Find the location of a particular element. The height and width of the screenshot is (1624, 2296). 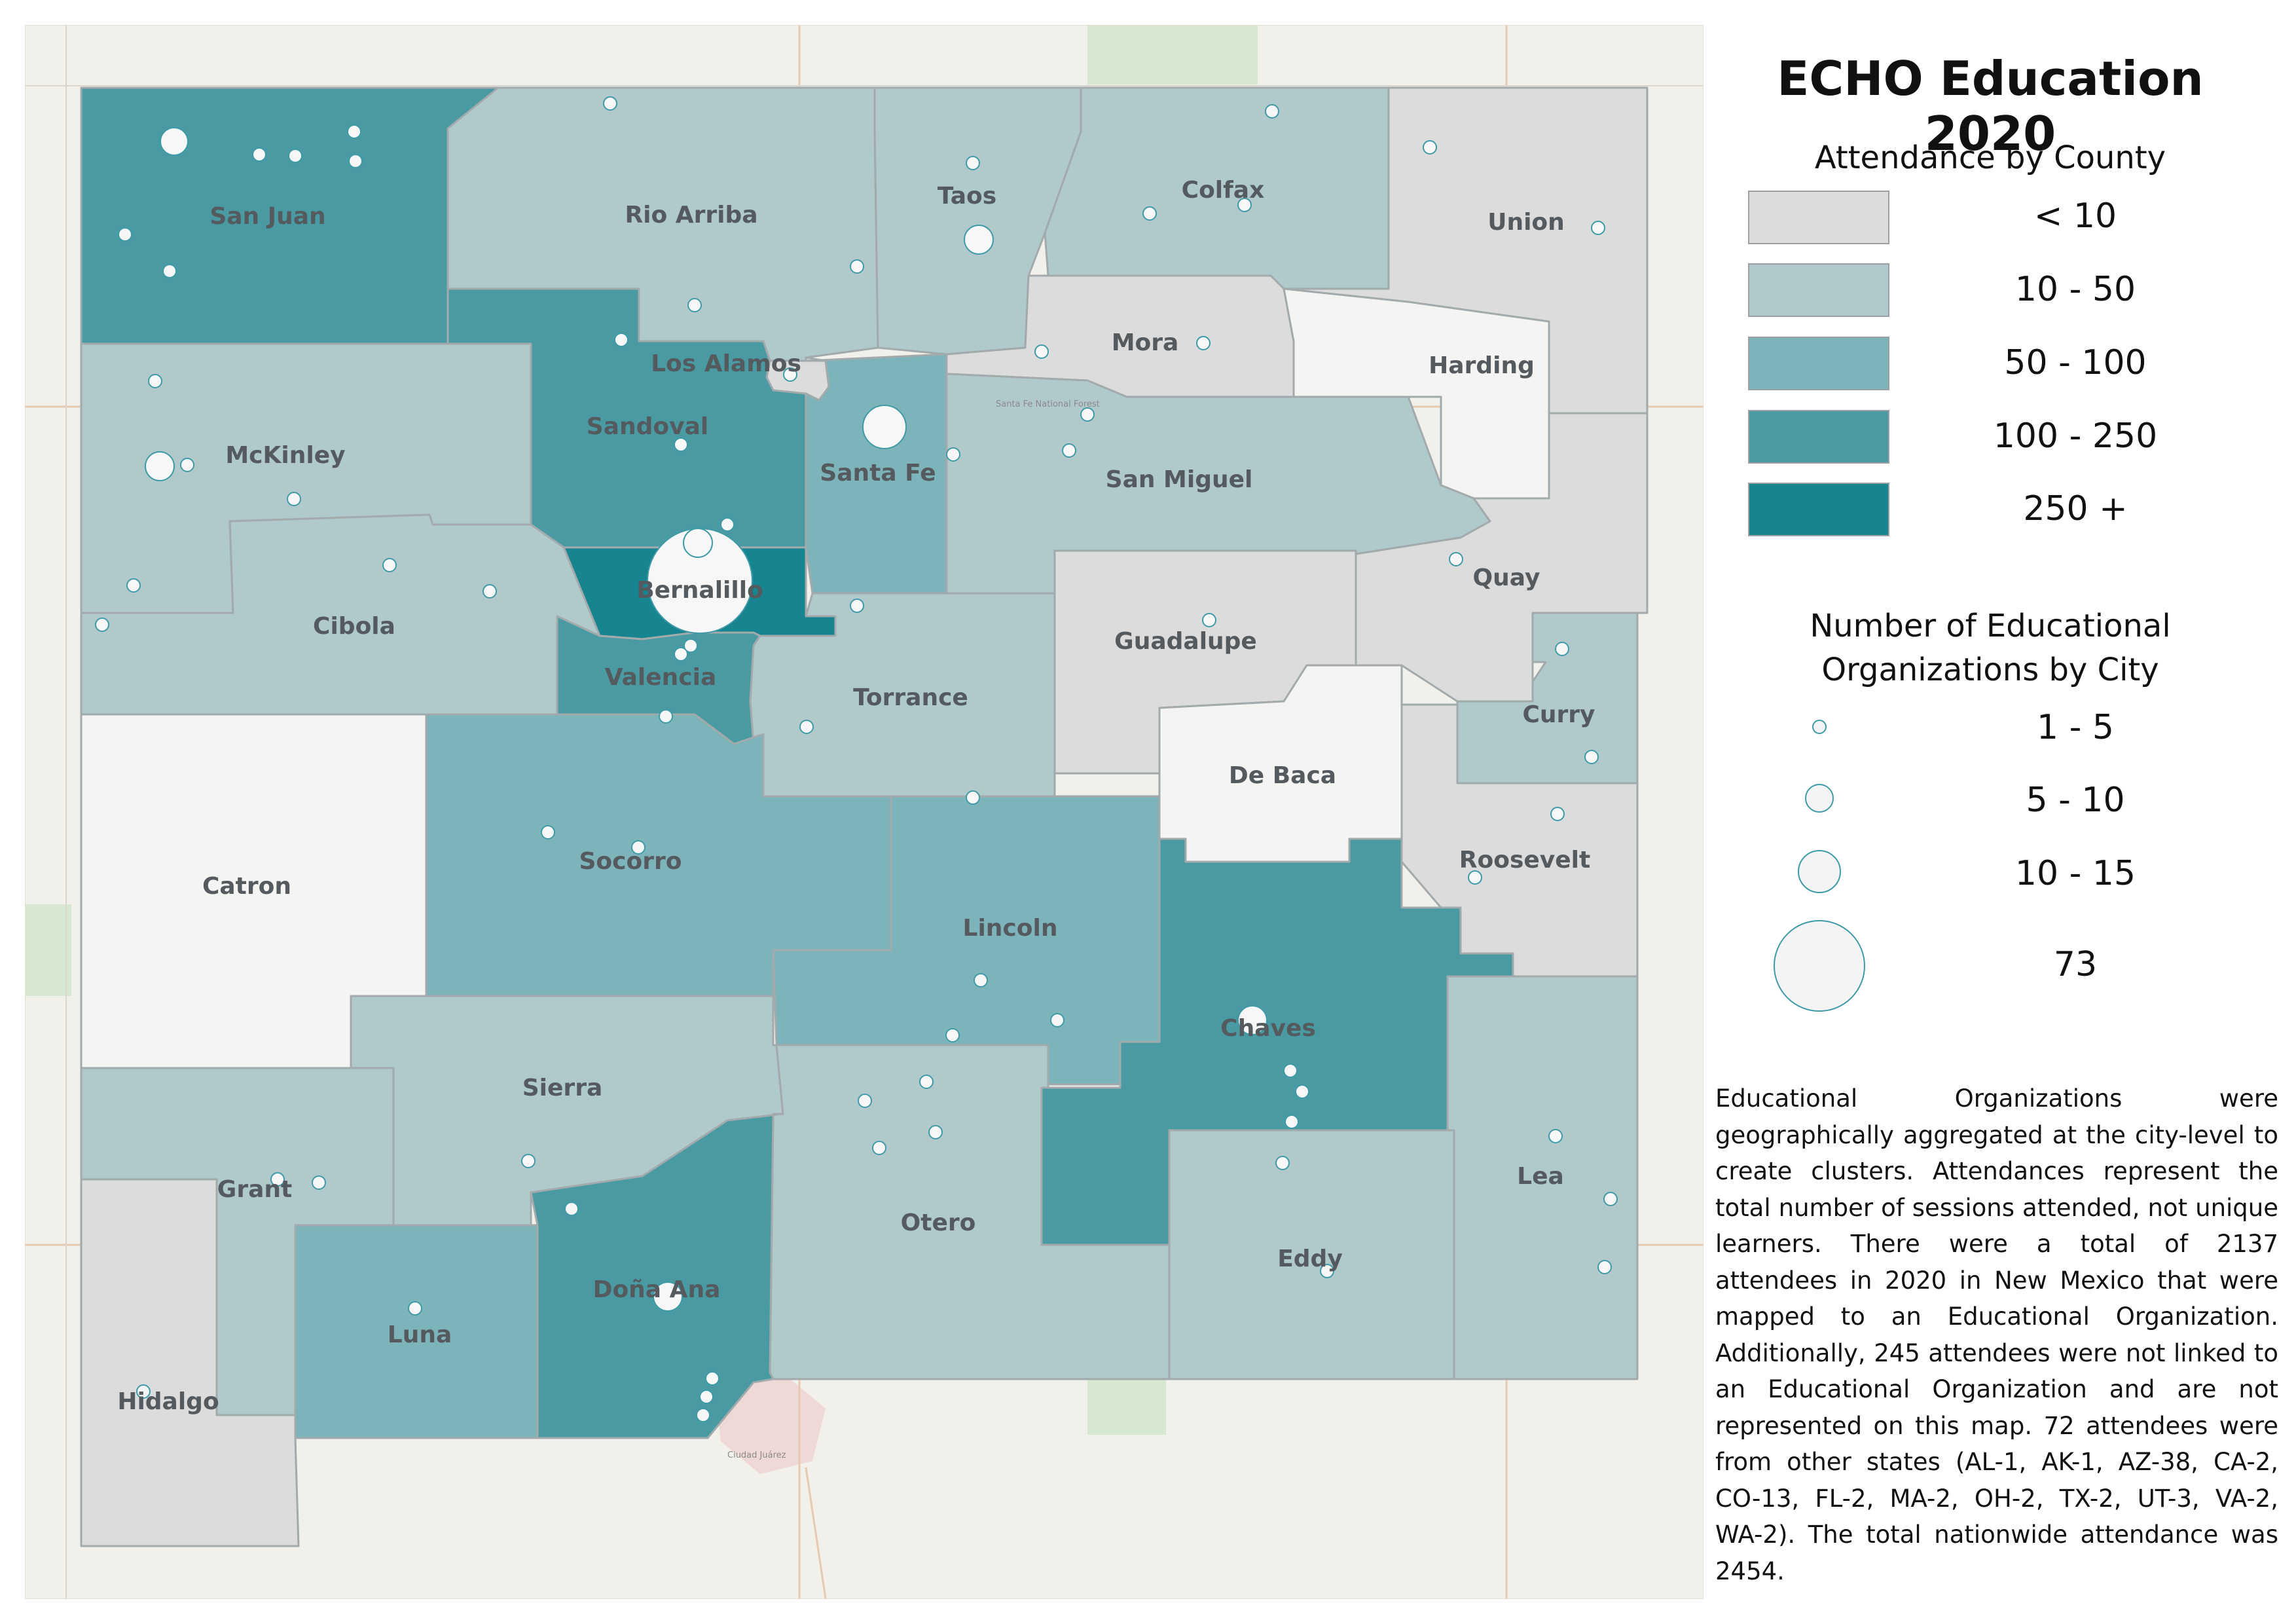

county-label-socorro: Socorro is located at coordinates (630, 861).